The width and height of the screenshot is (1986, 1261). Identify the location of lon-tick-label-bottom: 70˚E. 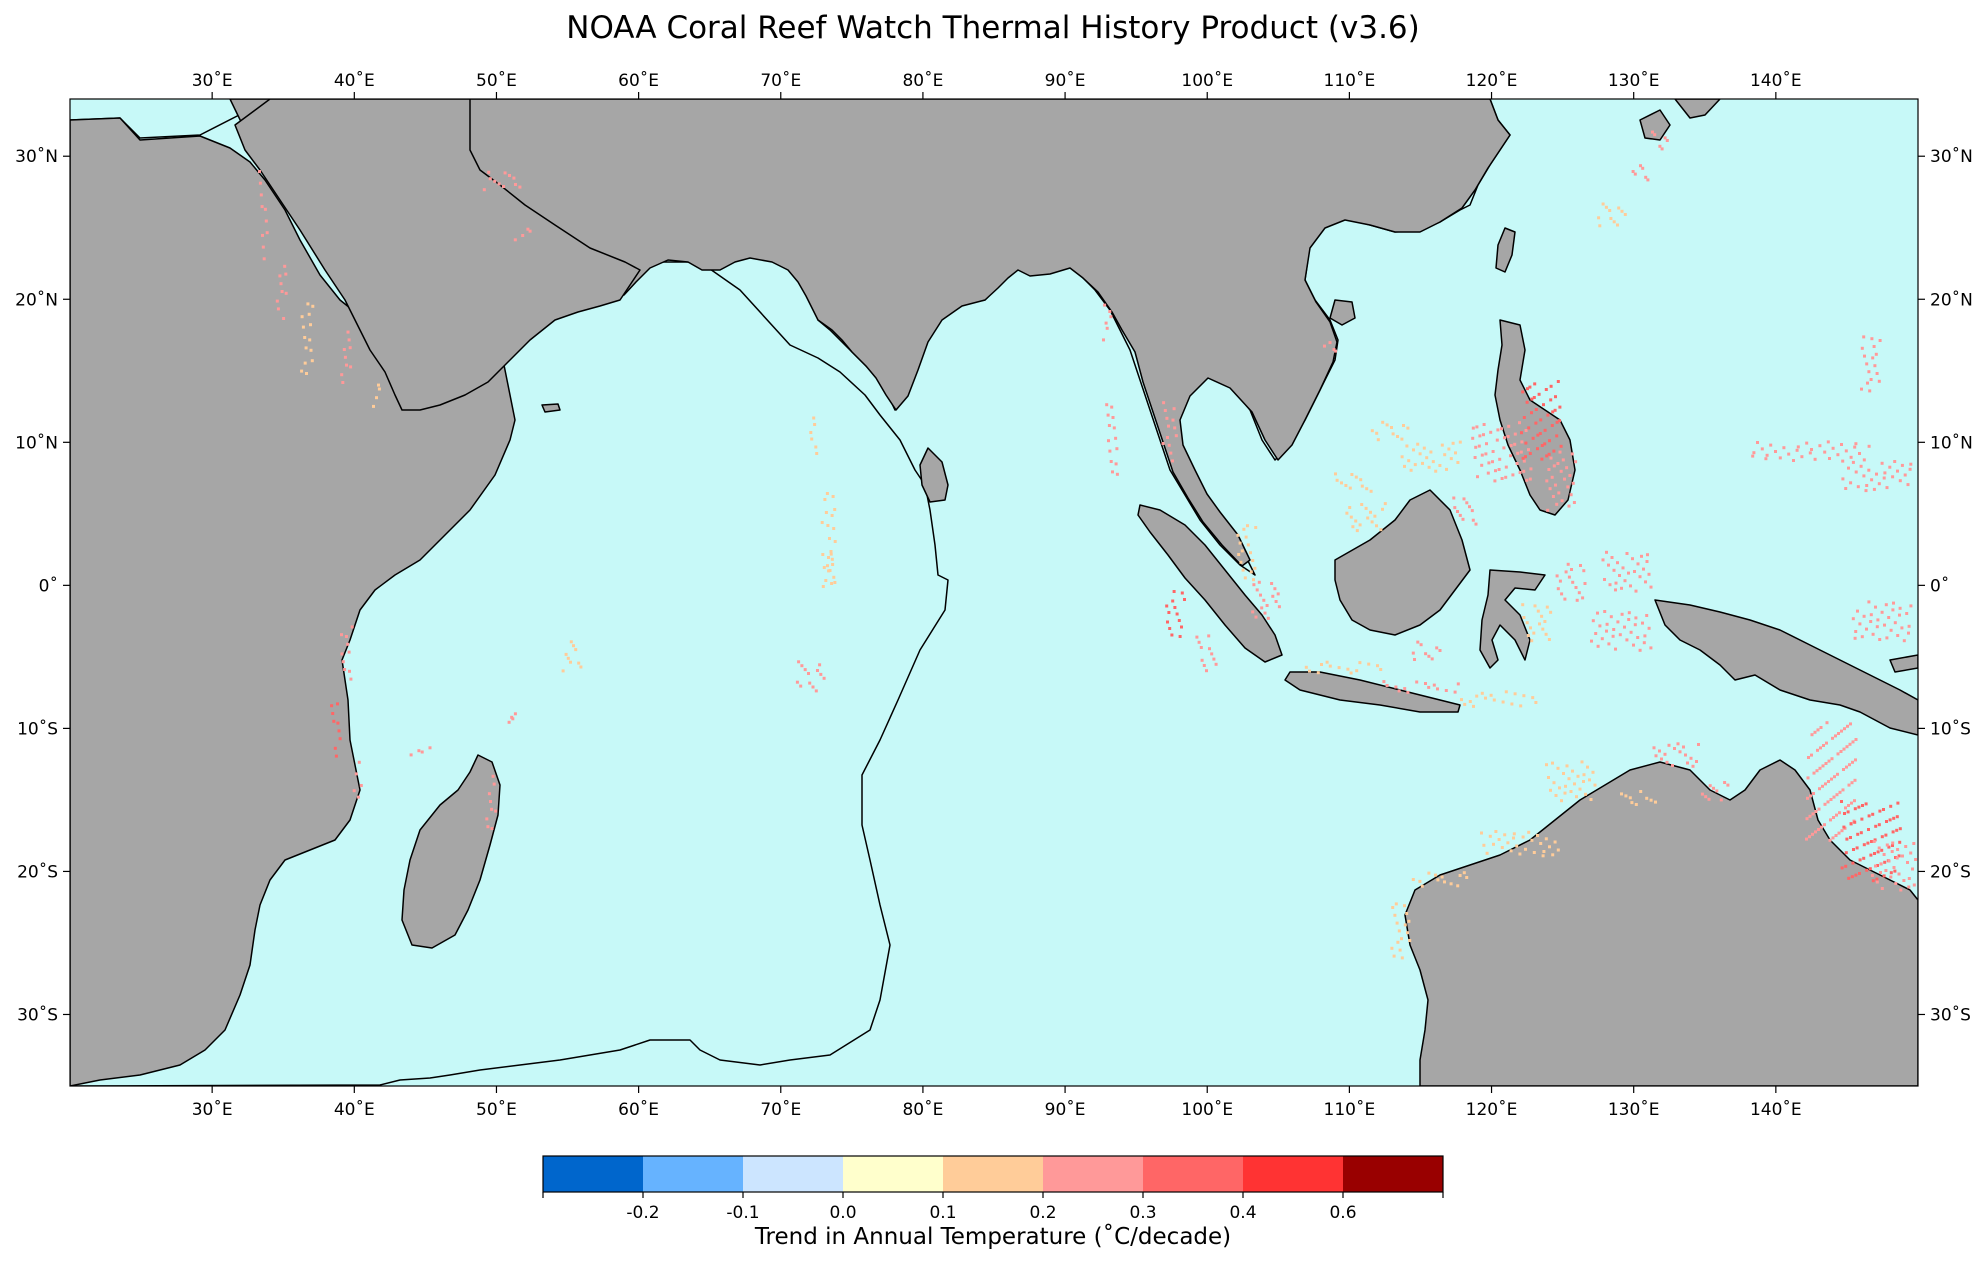
(780, 1109).